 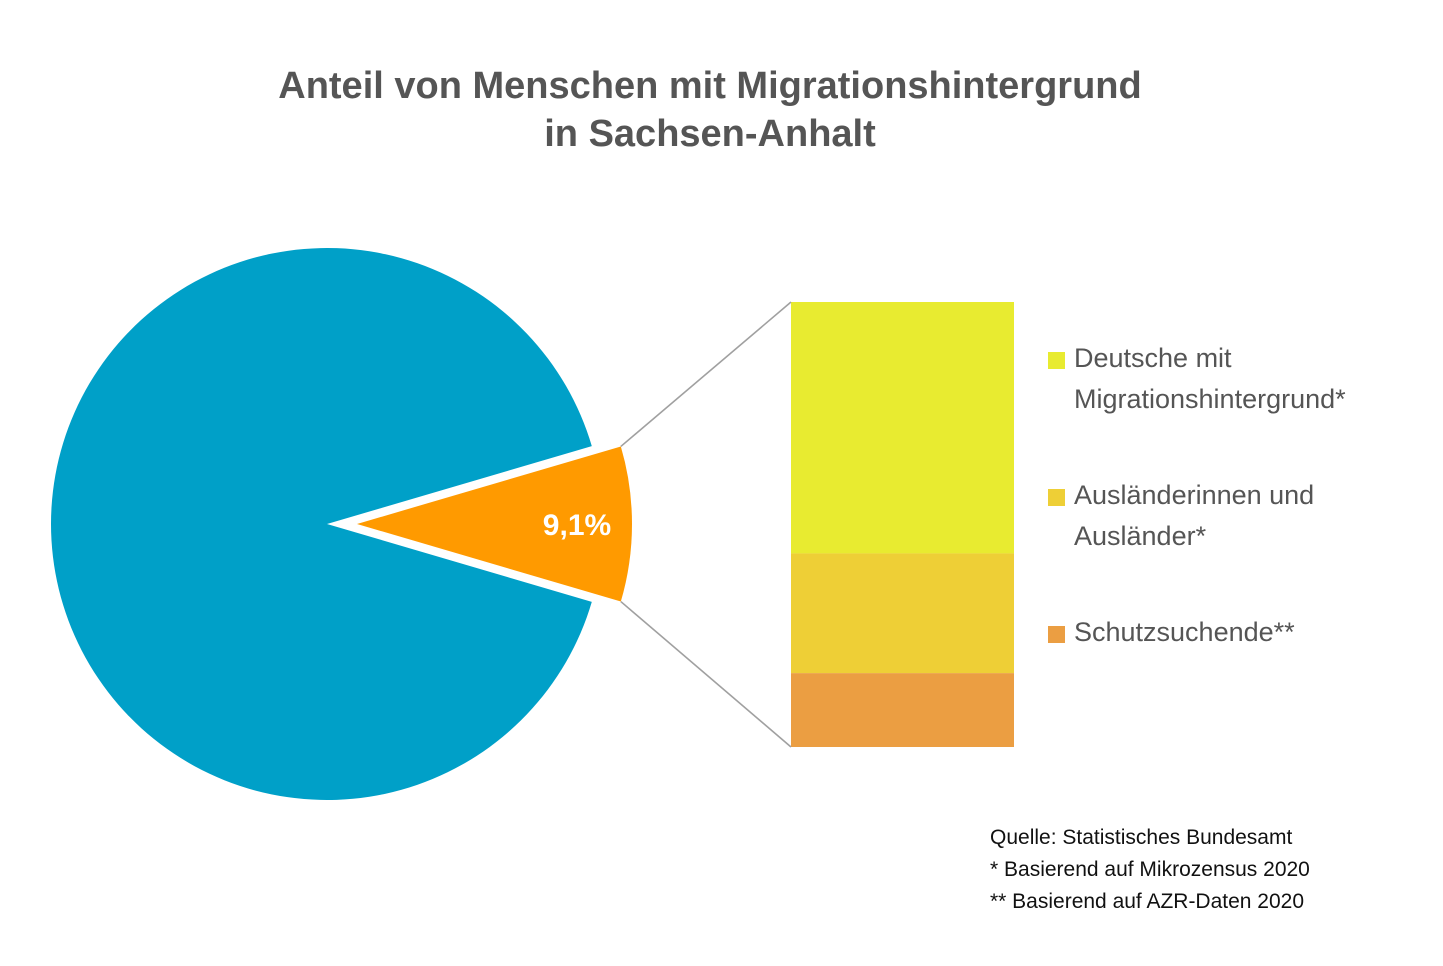 What do you see at coordinates (1254, 379) in the screenshot?
I see `legend-label-deutsche: Deutsche mit Migrationshintergrund*` at bounding box center [1254, 379].